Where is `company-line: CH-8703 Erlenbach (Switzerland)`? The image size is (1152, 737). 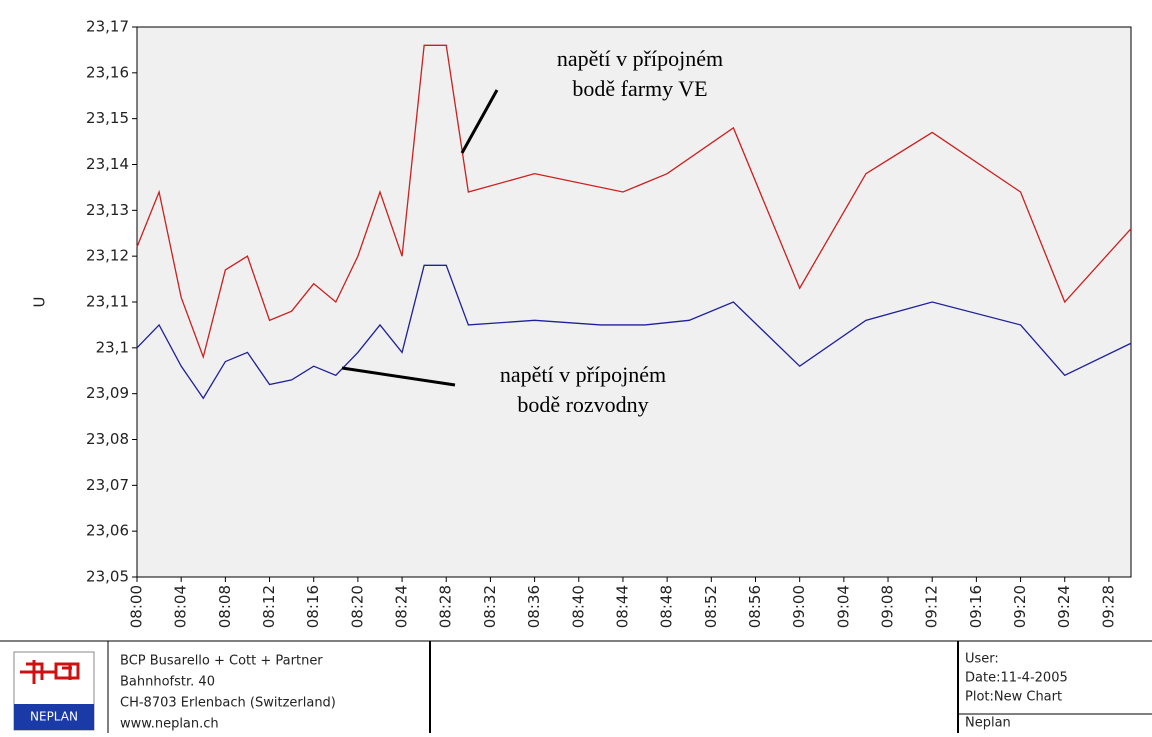 company-line: CH-8703 Erlenbach (Switzerland) is located at coordinates (228, 703).